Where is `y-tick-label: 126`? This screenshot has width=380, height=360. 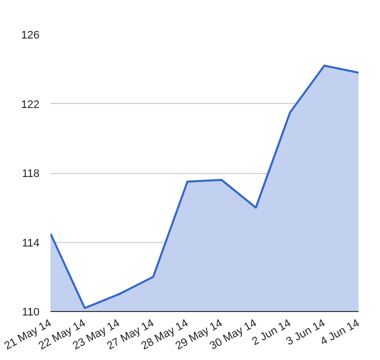
y-tick-label: 126 is located at coordinates (30, 36).